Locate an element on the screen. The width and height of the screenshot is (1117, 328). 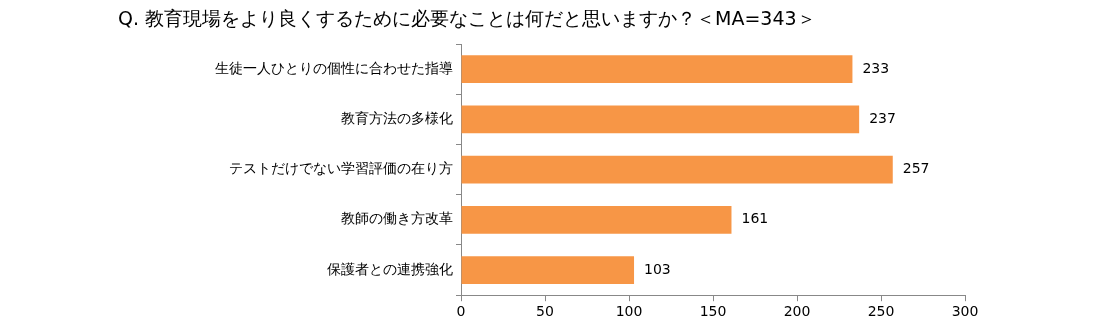
chart-title: Q. 教育現場をより良くするために必要なことは何だと思いますか？＜MA=343＞ is located at coordinates (467, 18).